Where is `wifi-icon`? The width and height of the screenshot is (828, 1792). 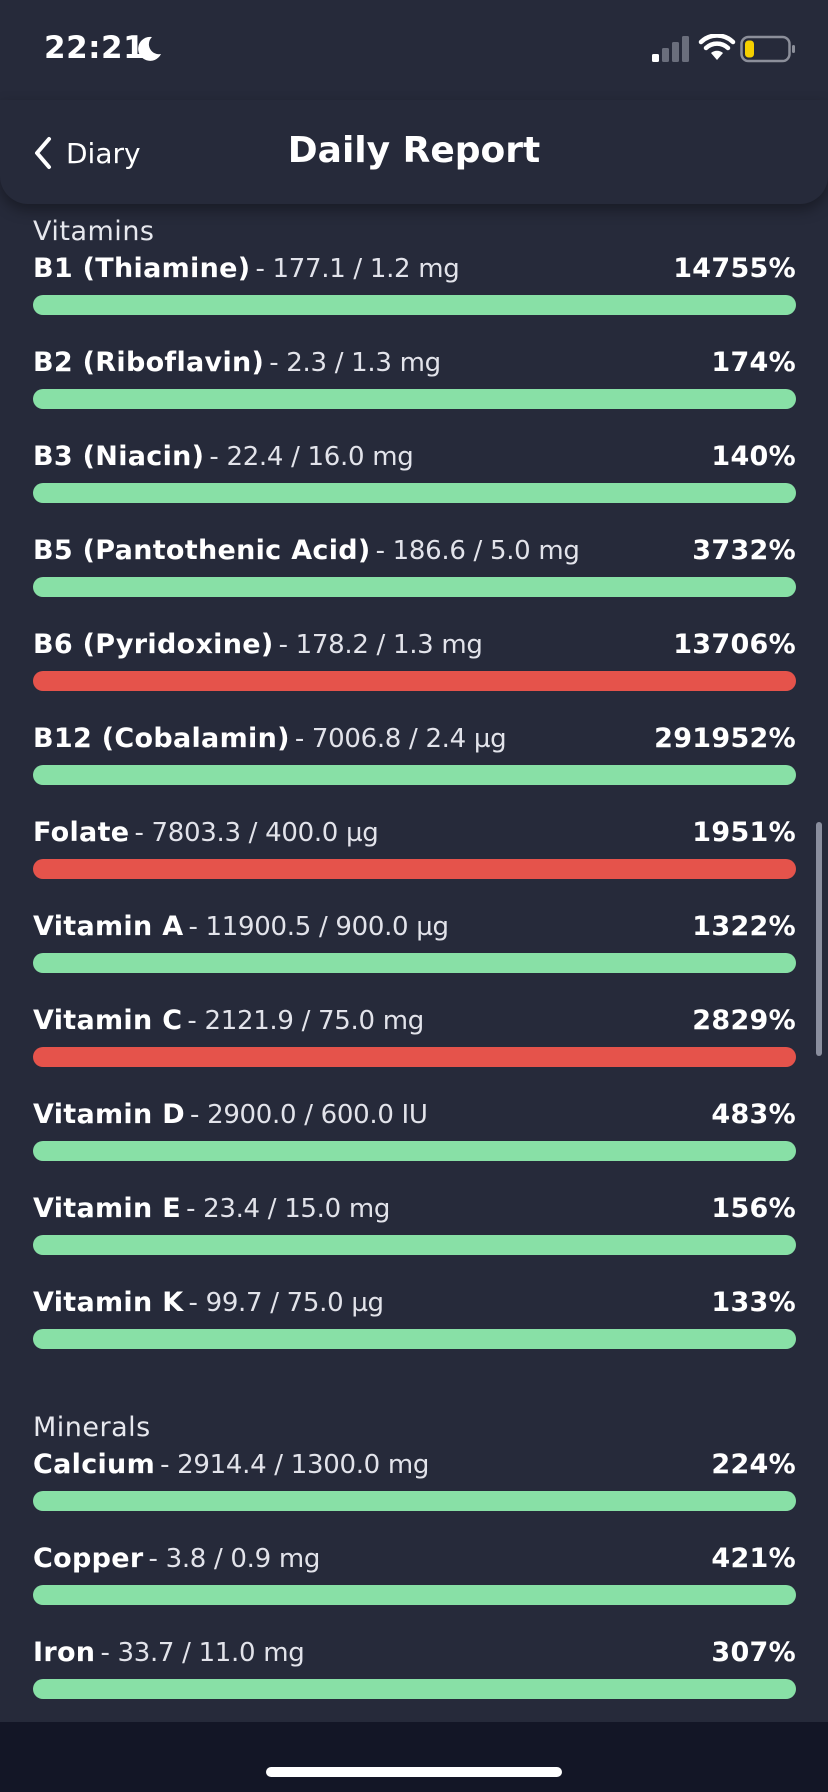 wifi-icon is located at coordinates (717, 47).